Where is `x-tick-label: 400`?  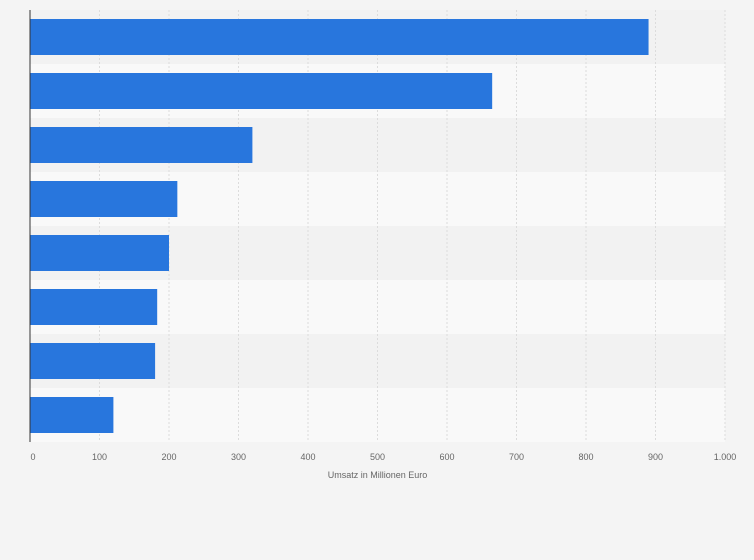 x-tick-label: 400 is located at coordinates (307, 457).